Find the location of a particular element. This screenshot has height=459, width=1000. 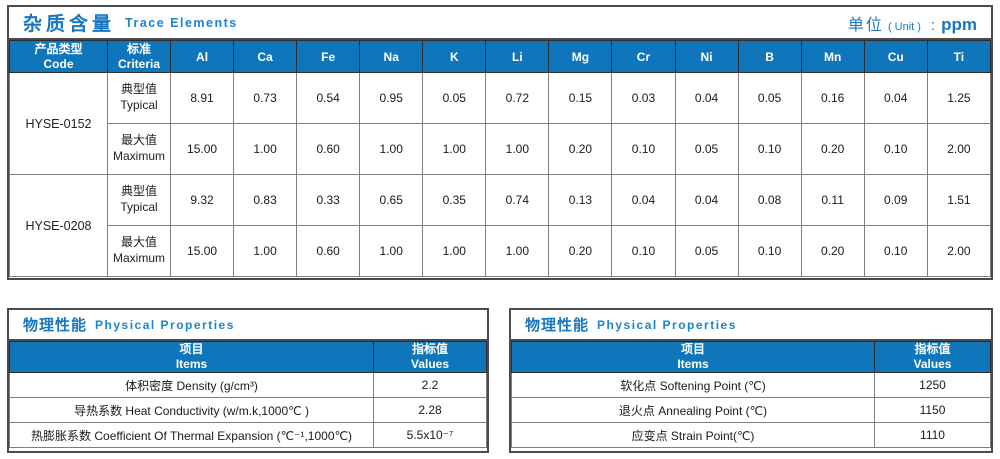

element-column-header-fe: Fe is located at coordinates (328, 56).